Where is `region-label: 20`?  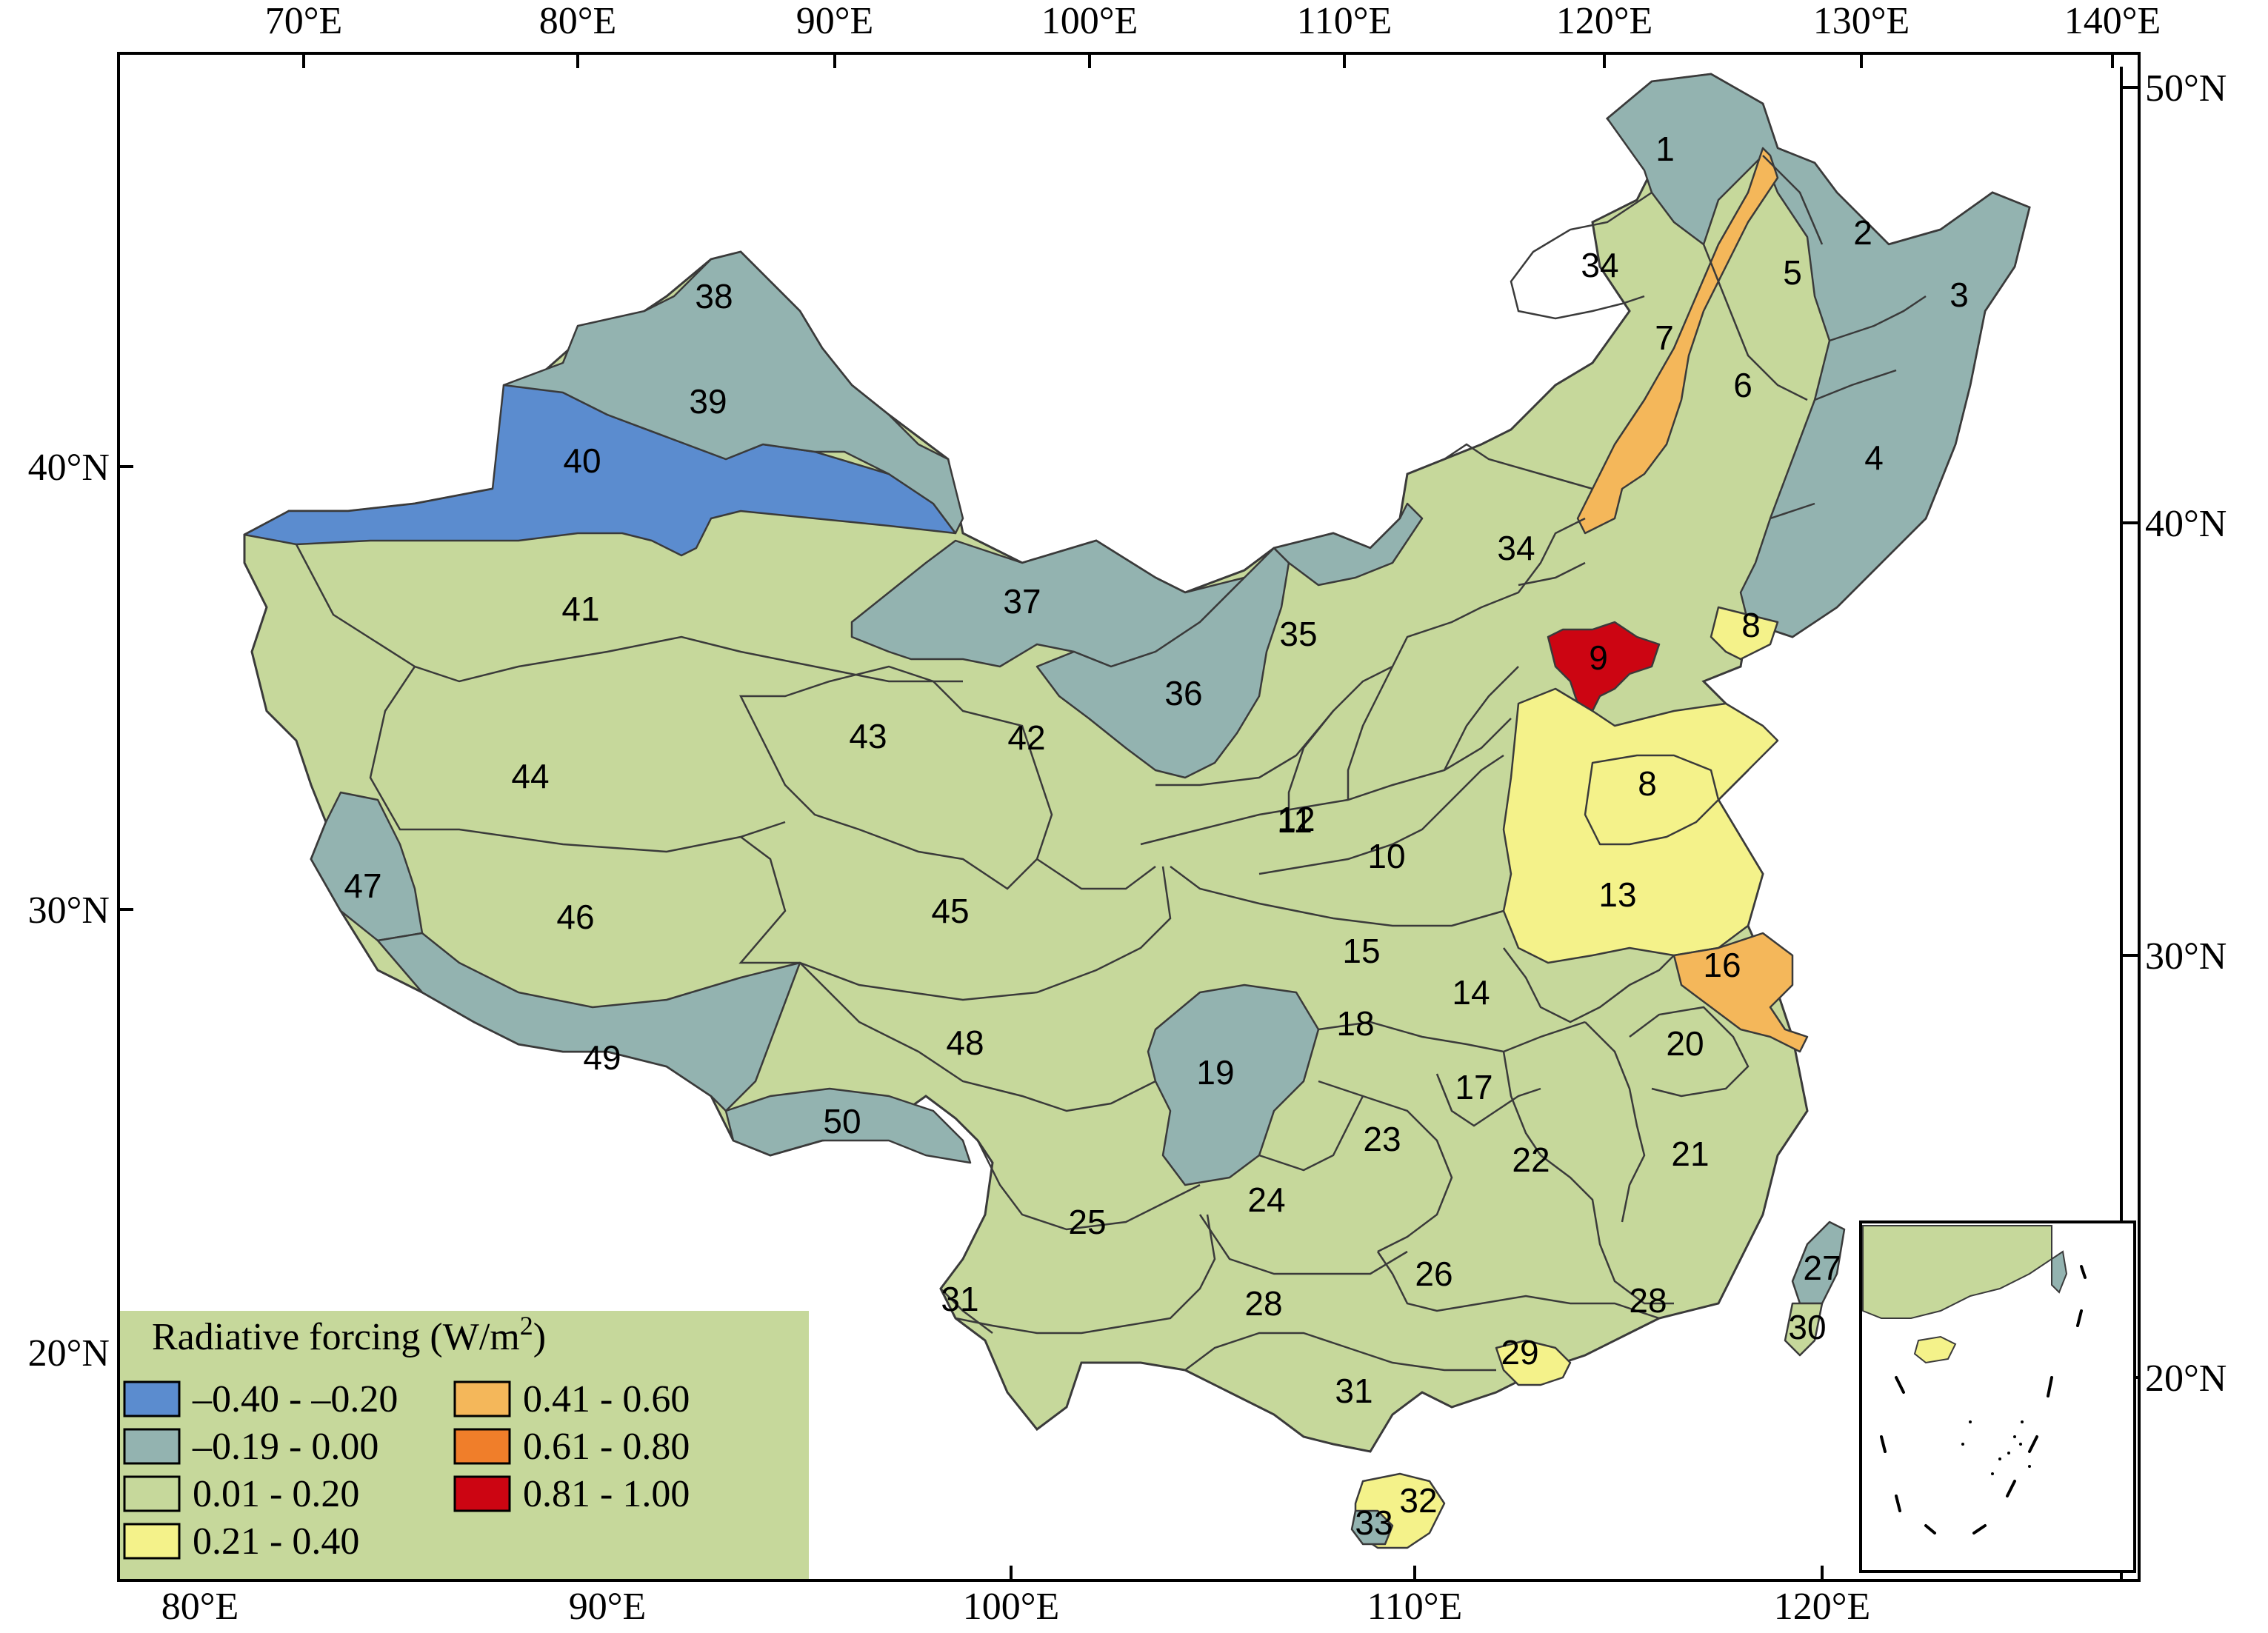 region-label: 20 is located at coordinates (1685, 1043).